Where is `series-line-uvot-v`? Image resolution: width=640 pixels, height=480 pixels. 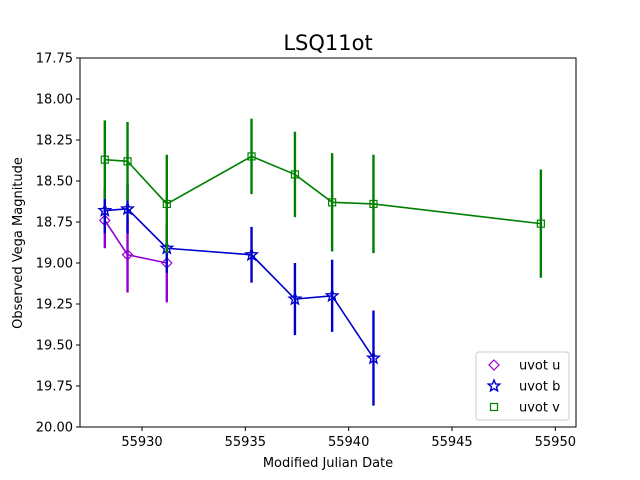 series-line-uvot-v is located at coordinates (322, 190).